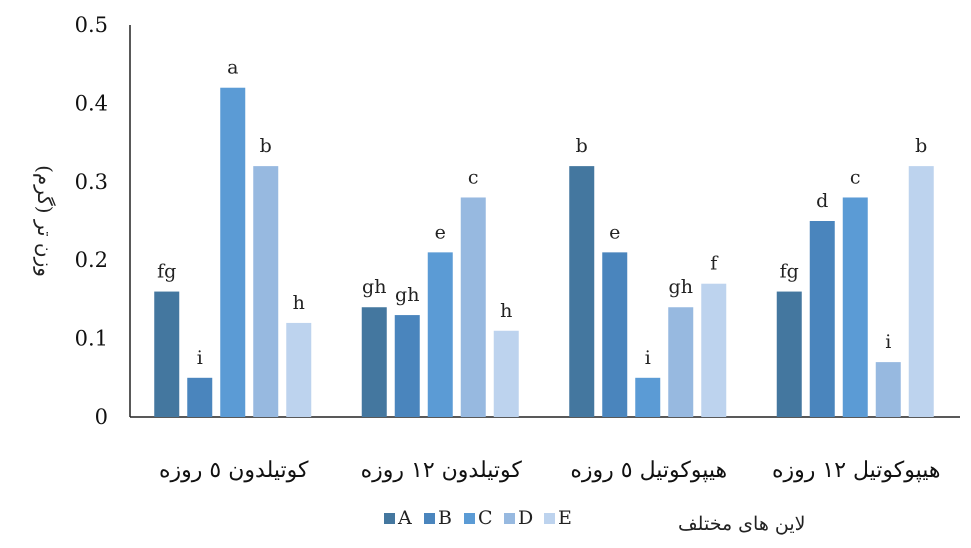 This screenshot has width=971, height=548. What do you see at coordinates (525, 518) in the screenshot?
I see `legend-label-D: D` at bounding box center [525, 518].